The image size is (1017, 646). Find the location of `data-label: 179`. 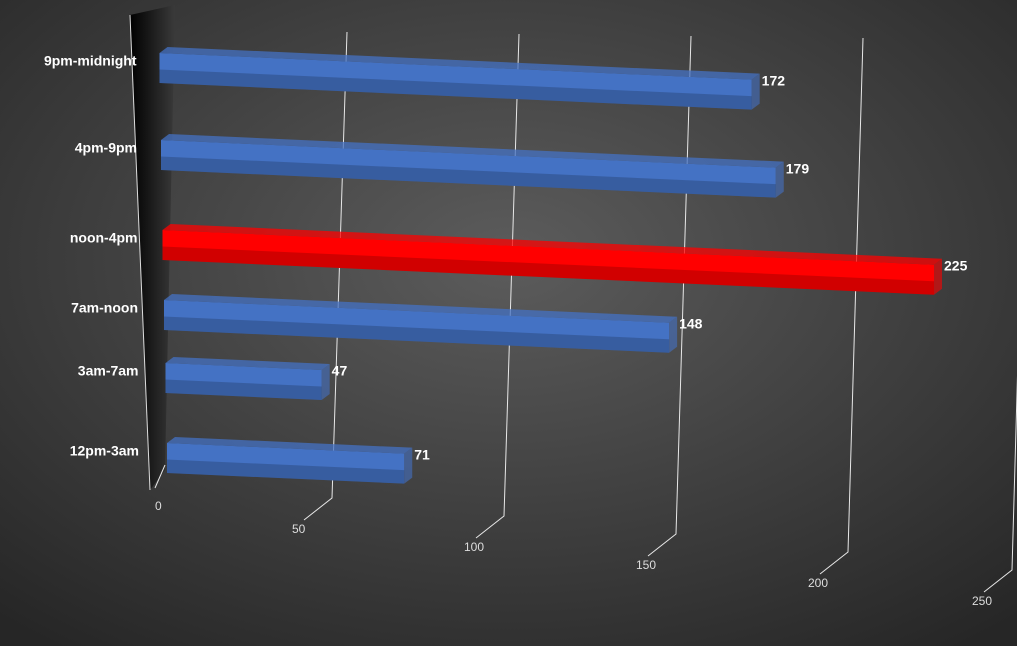

data-label: 179 is located at coordinates (798, 168).